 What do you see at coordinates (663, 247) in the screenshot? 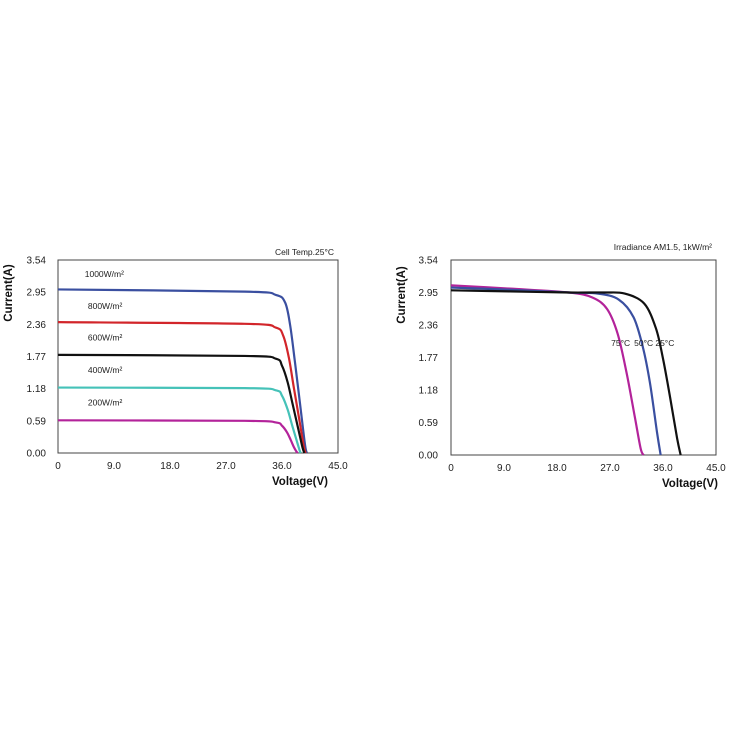
I see `annotation-temperature: Irradiance AM1.5, 1kW/m²` at bounding box center [663, 247].